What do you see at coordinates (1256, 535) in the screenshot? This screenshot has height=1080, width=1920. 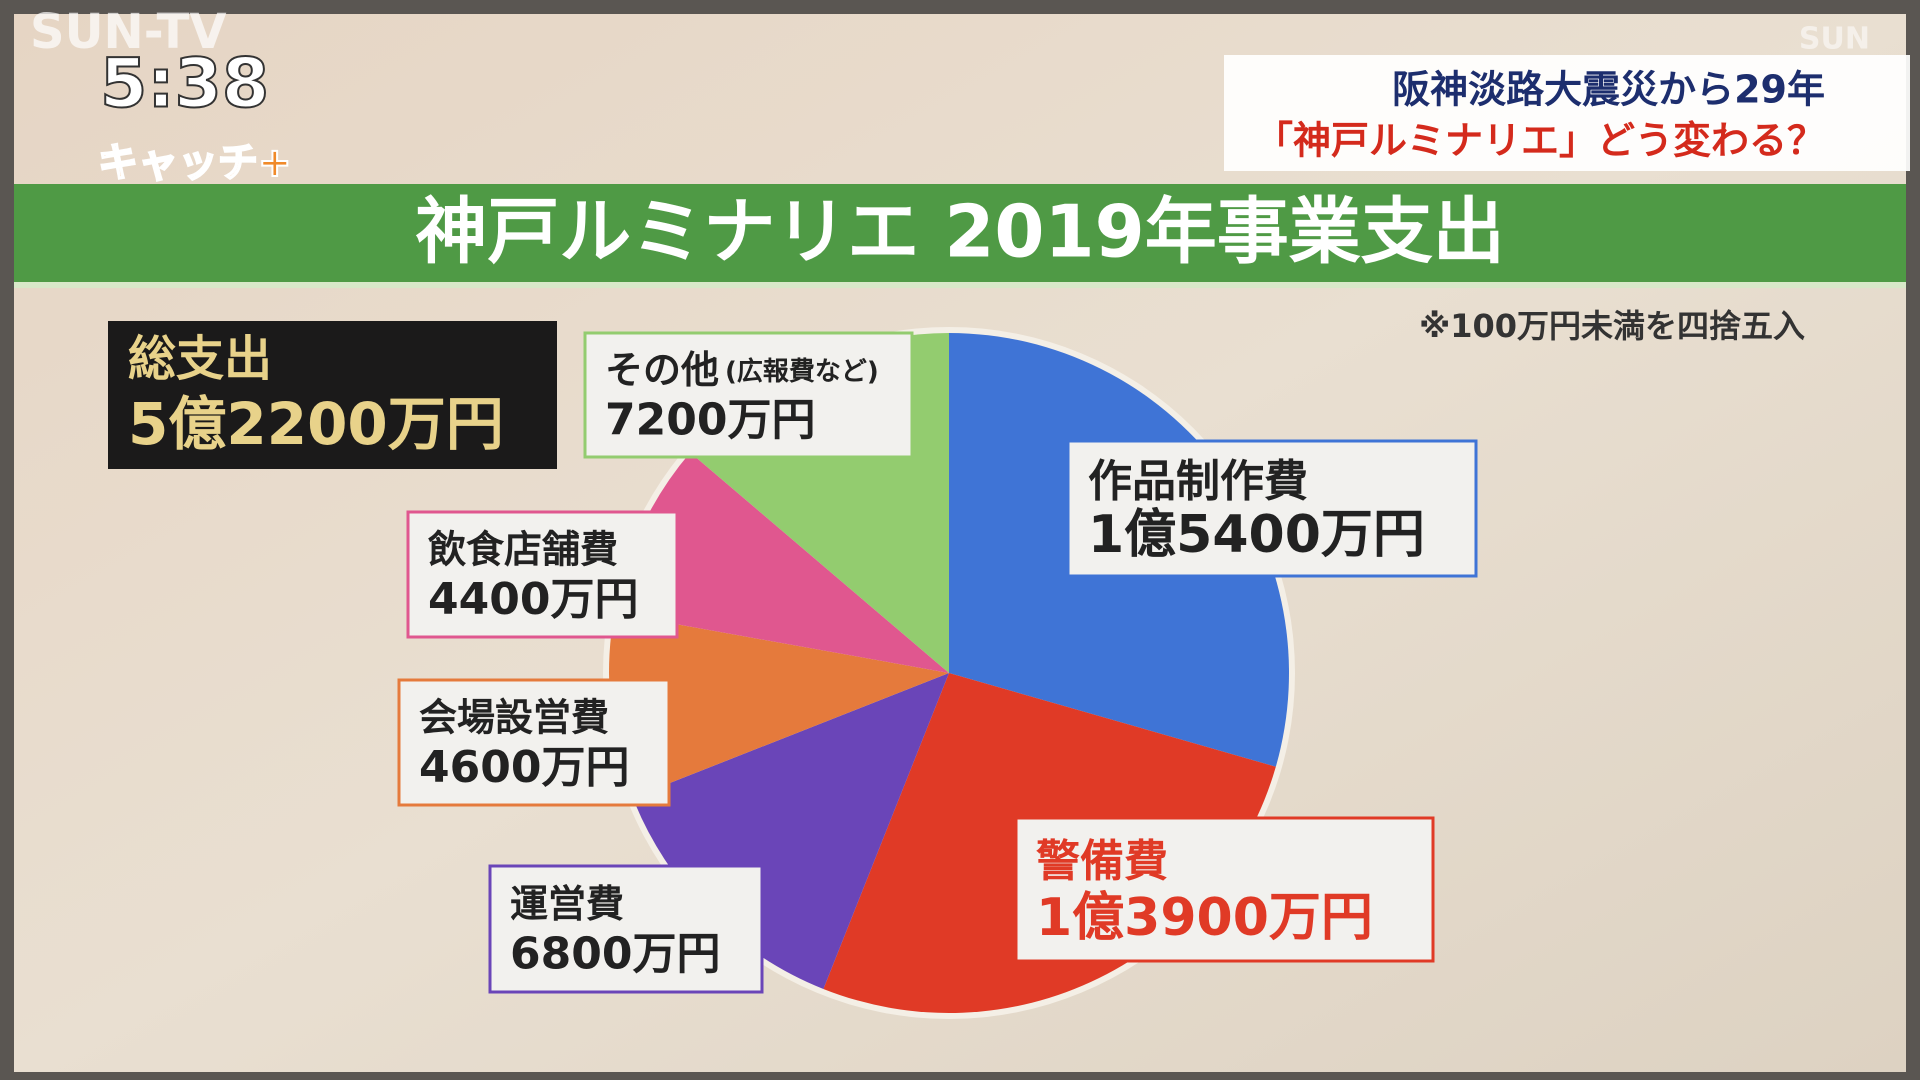 I see `value-label: 1億5400万円` at bounding box center [1256, 535].